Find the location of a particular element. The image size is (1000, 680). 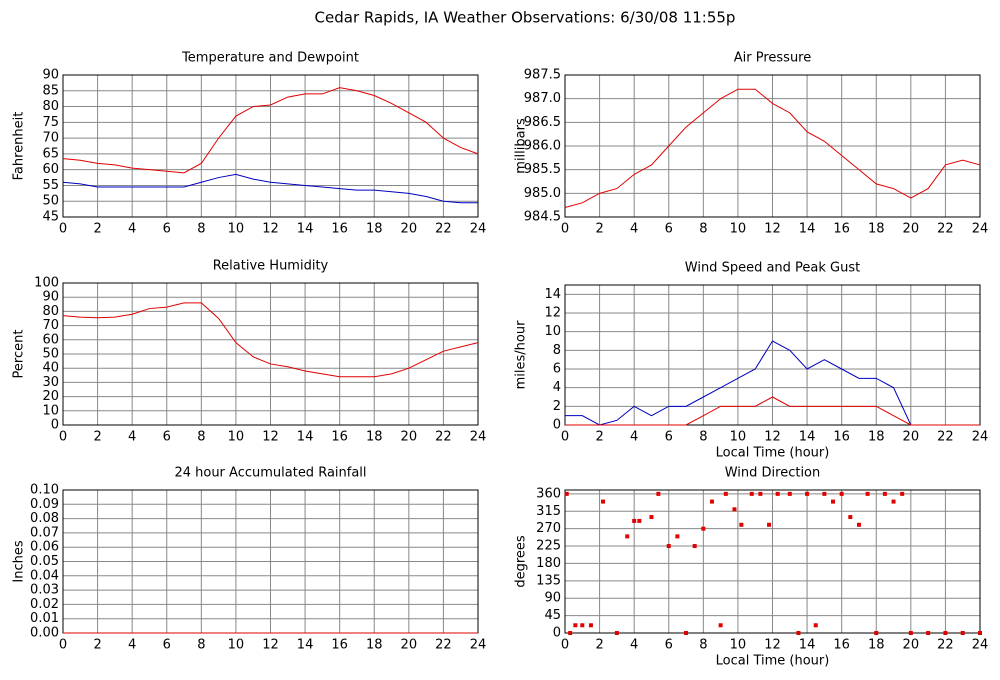

y-tick-label: 135 is located at coordinates (548, 580).